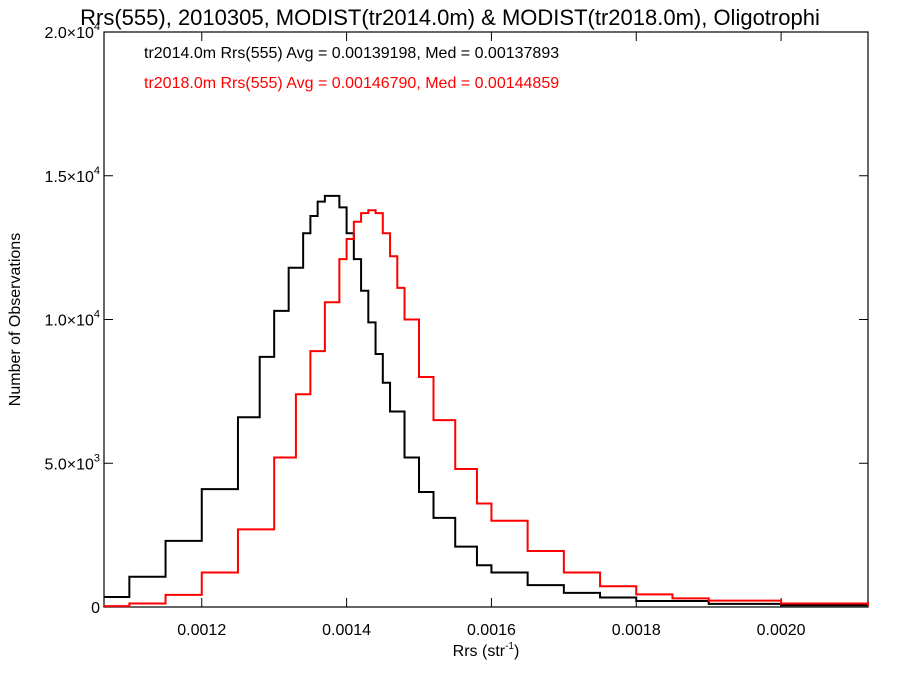 The image size is (900, 675). What do you see at coordinates (781, 630) in the screenshot?
I see `x-tick-label: 0.0020` at bounding box center [781, 630].